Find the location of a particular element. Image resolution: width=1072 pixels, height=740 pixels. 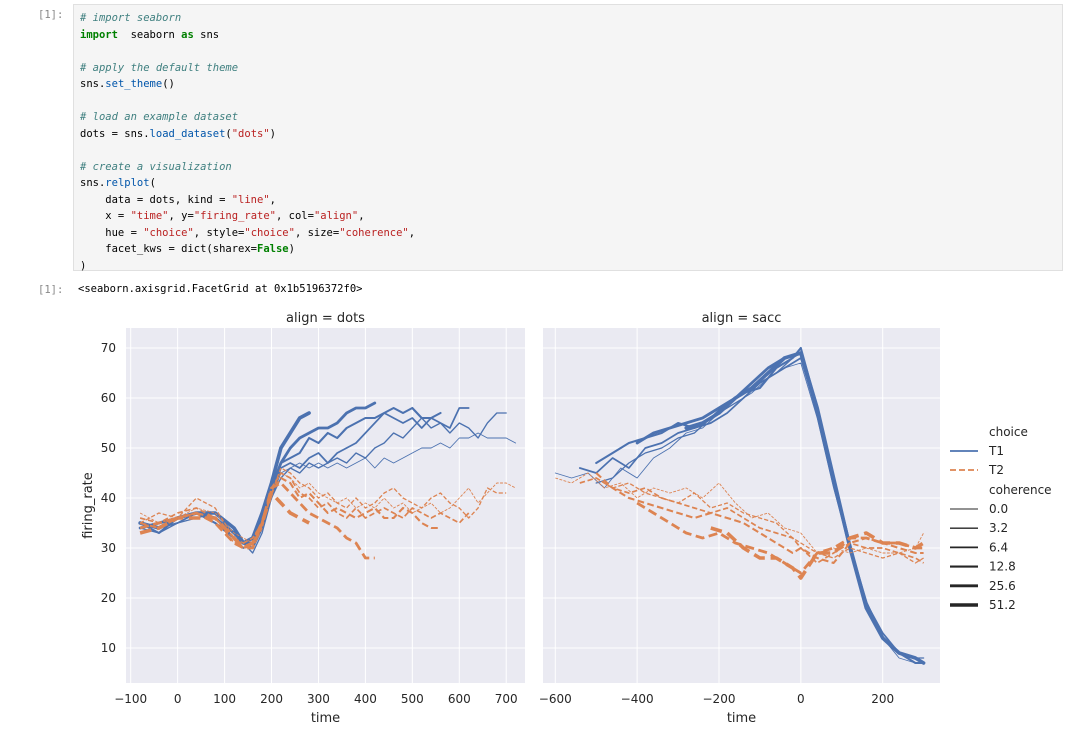

y-tick-label: 20 is located at coordinates (108, 598).